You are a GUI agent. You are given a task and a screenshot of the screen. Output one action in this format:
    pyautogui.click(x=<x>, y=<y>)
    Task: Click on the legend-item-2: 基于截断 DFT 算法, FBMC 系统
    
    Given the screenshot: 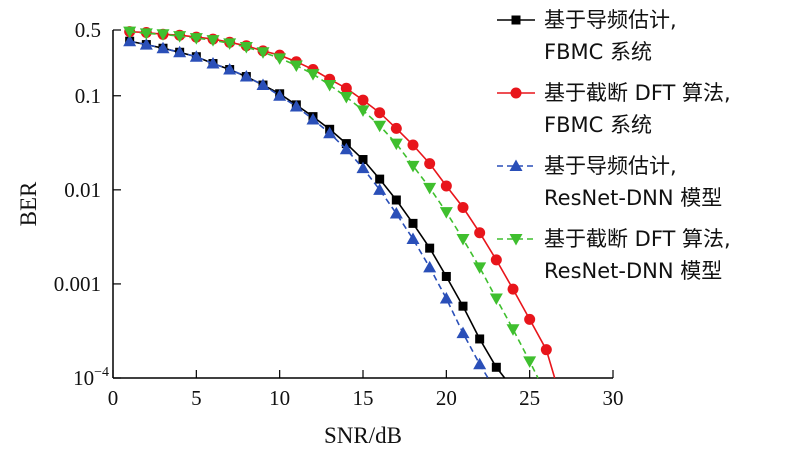 What is the action you would take?
    pyautogui.click(x=614, y=109)
    